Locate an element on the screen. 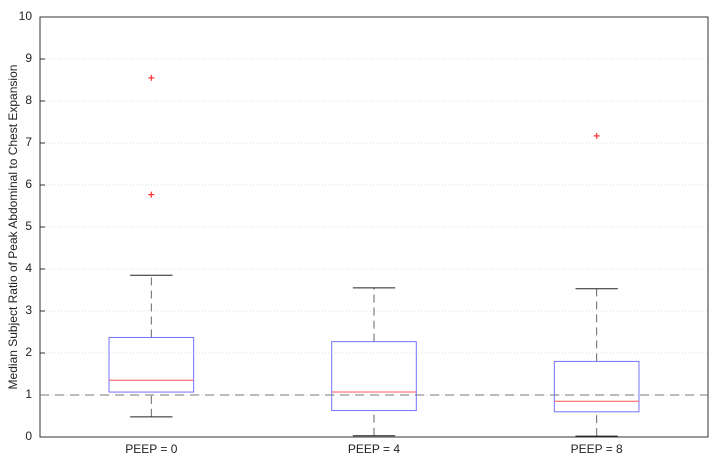 Image resolution: width=717 pixels, height=463 pixels. y-tick-label: 0 is located at coordinates (28, 436).